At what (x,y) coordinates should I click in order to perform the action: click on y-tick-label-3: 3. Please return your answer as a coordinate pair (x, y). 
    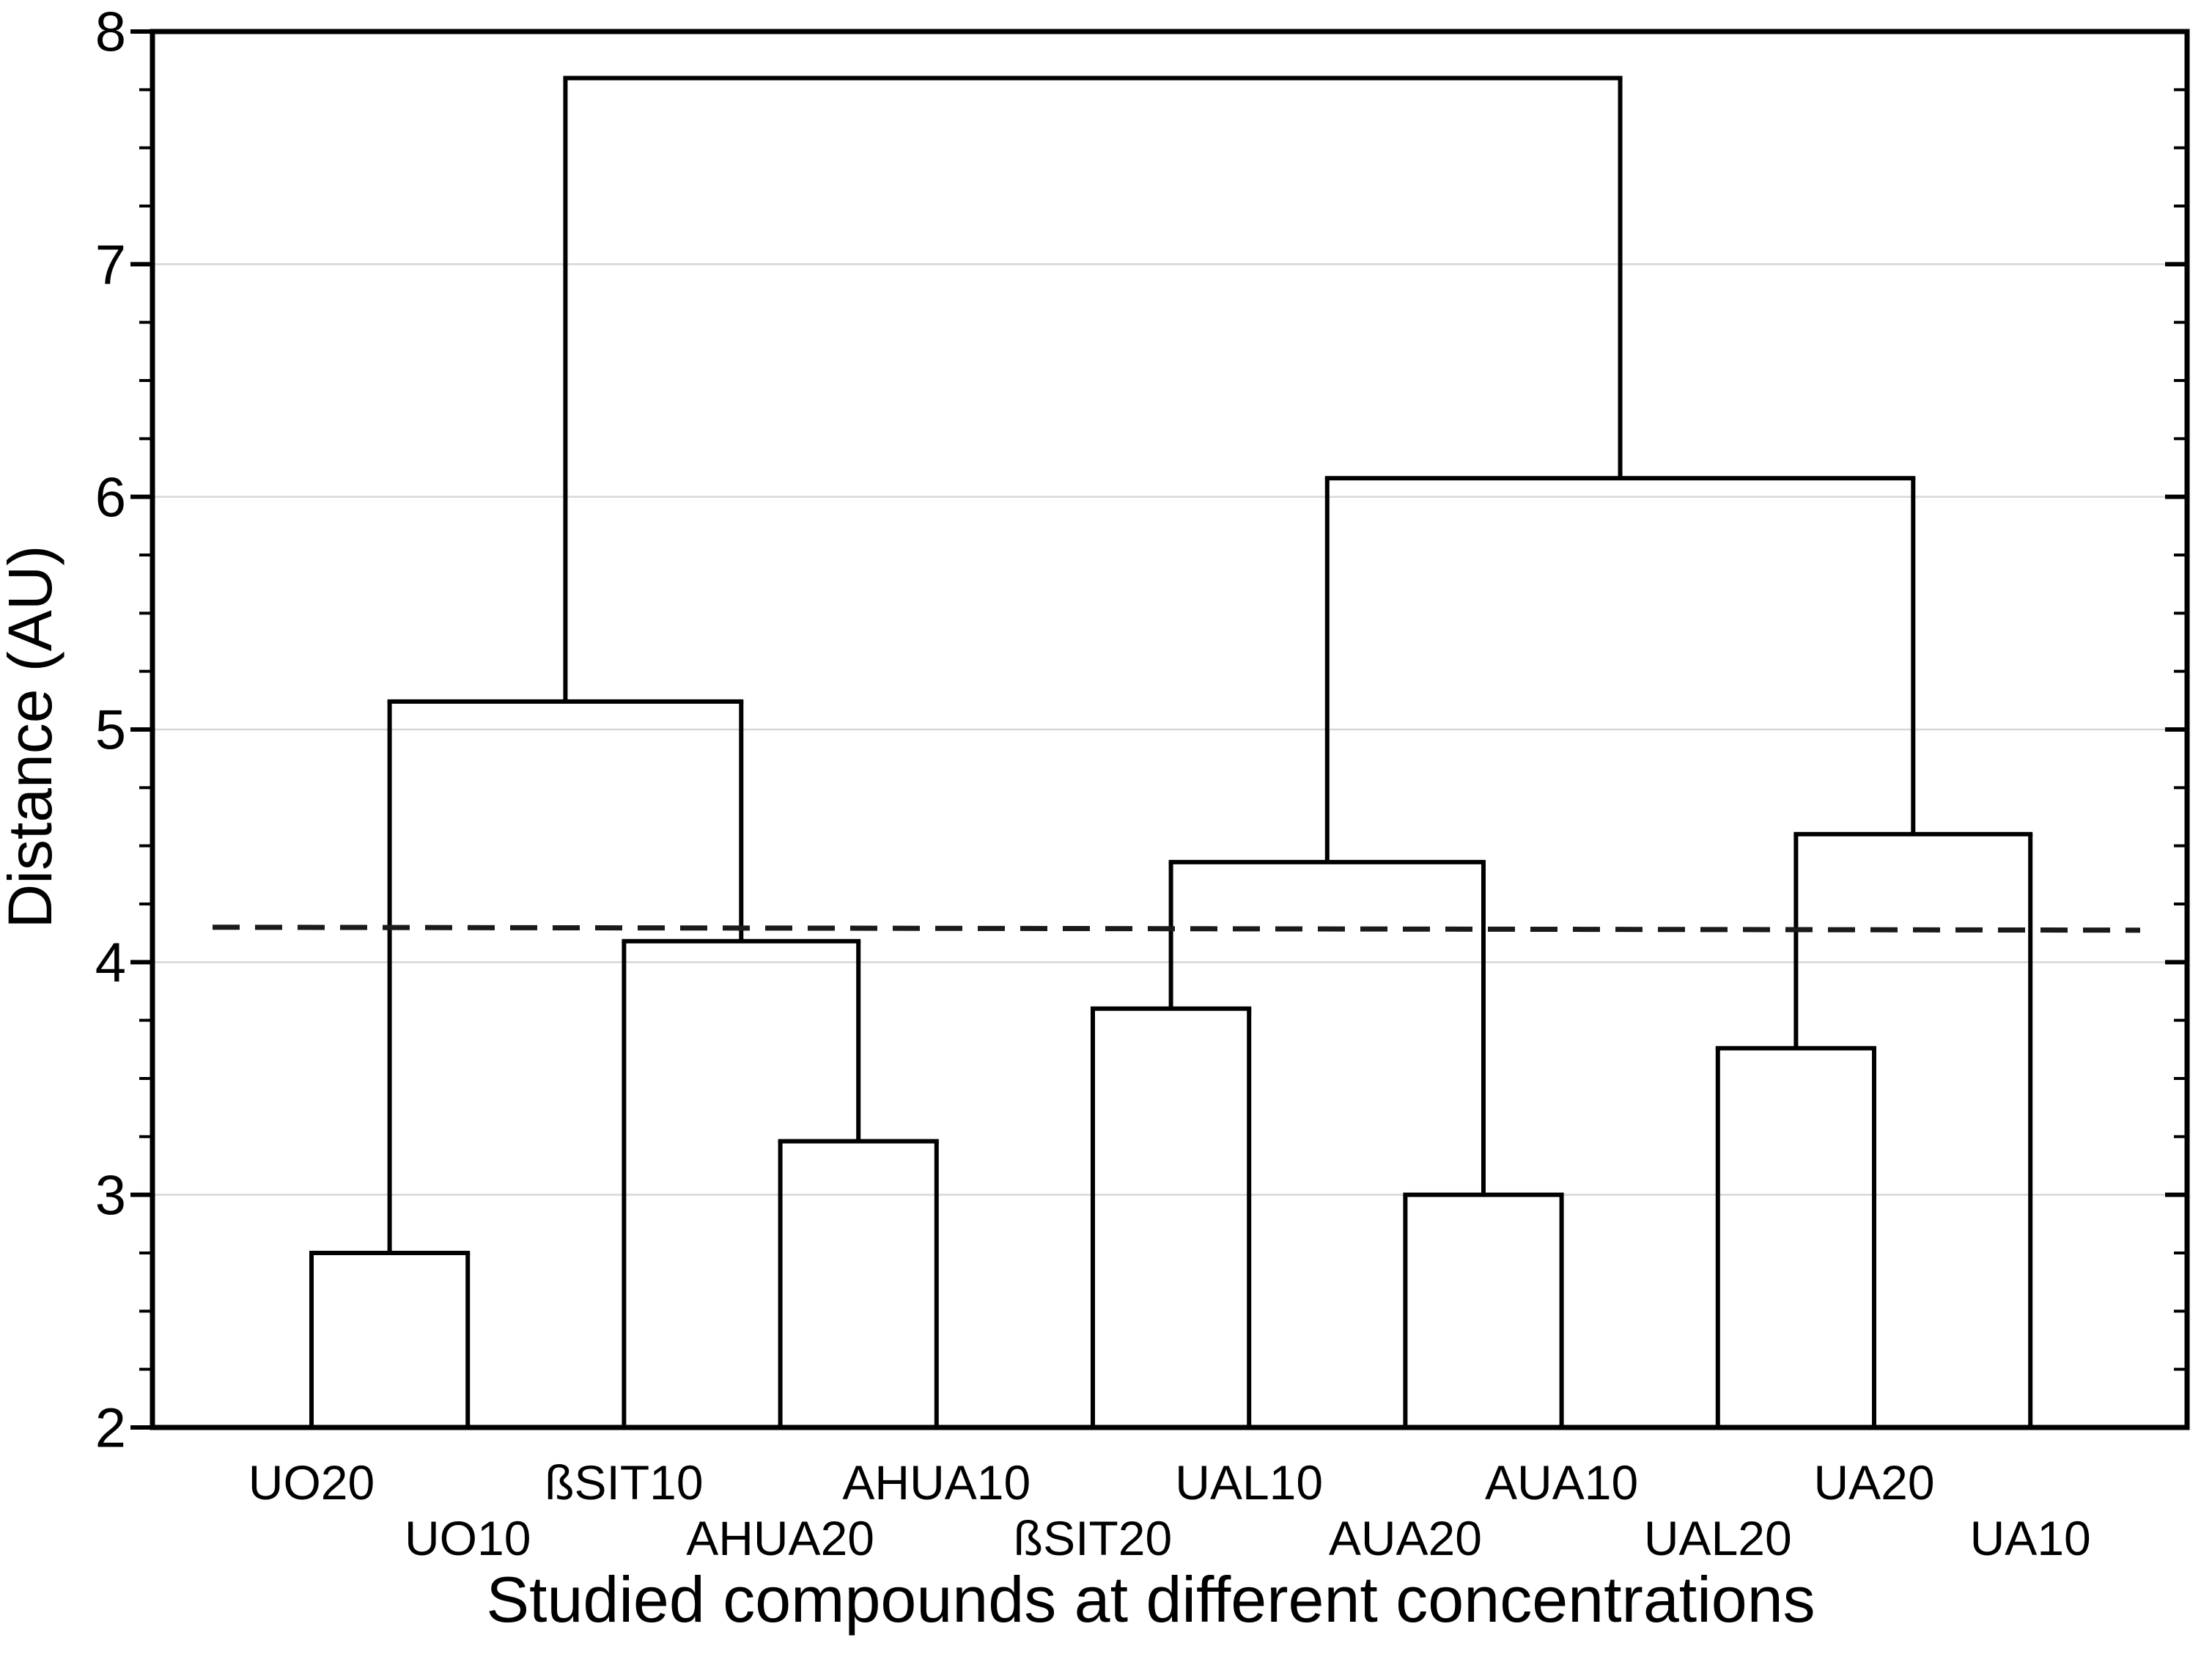
    Looking at the image, I should click on (111, 1195).